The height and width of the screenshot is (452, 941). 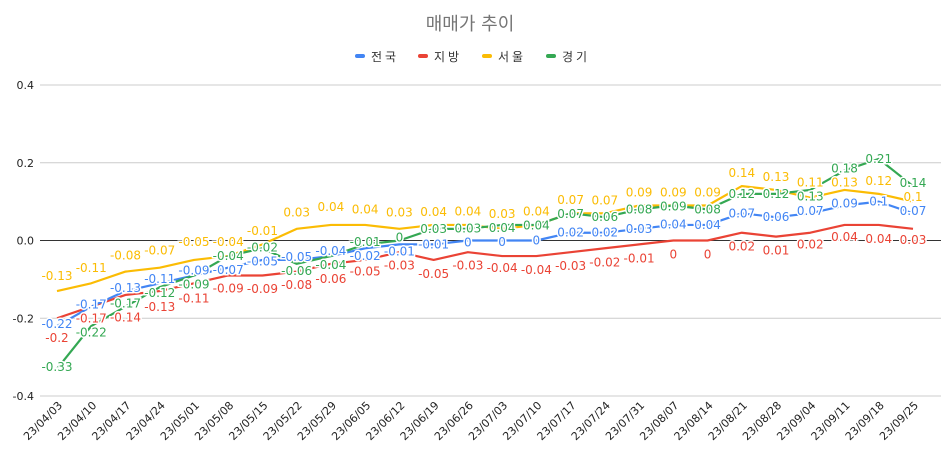 I want to click on data-label: 0.18, so click(x=844, y=169).